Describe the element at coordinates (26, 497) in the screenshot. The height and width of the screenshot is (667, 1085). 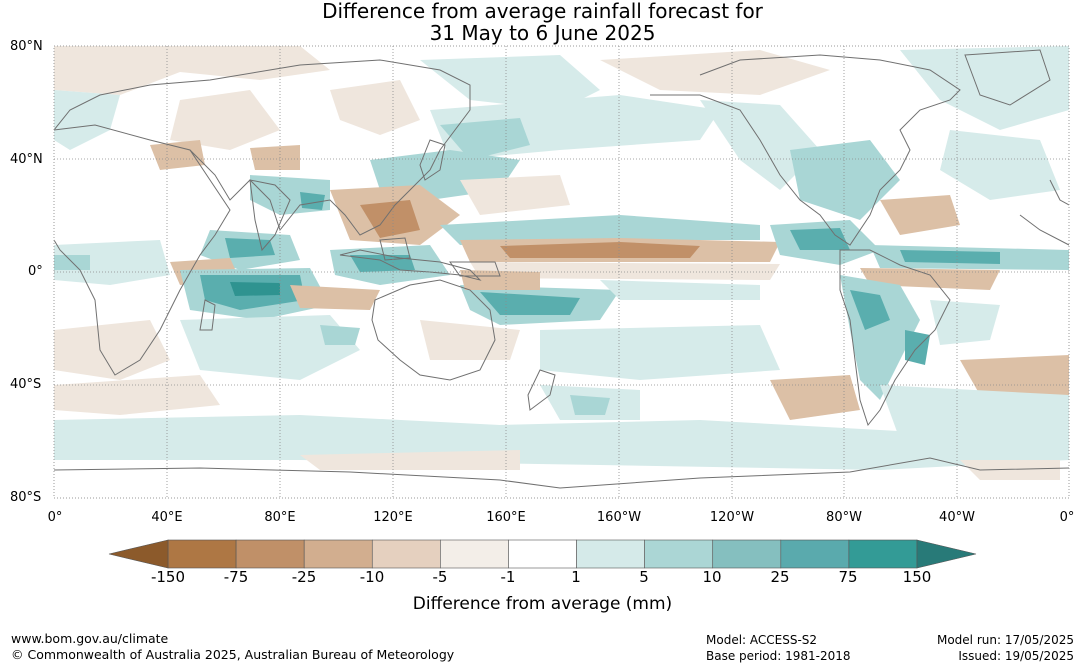
I see `lat-label-80s: 80°S` at that location.